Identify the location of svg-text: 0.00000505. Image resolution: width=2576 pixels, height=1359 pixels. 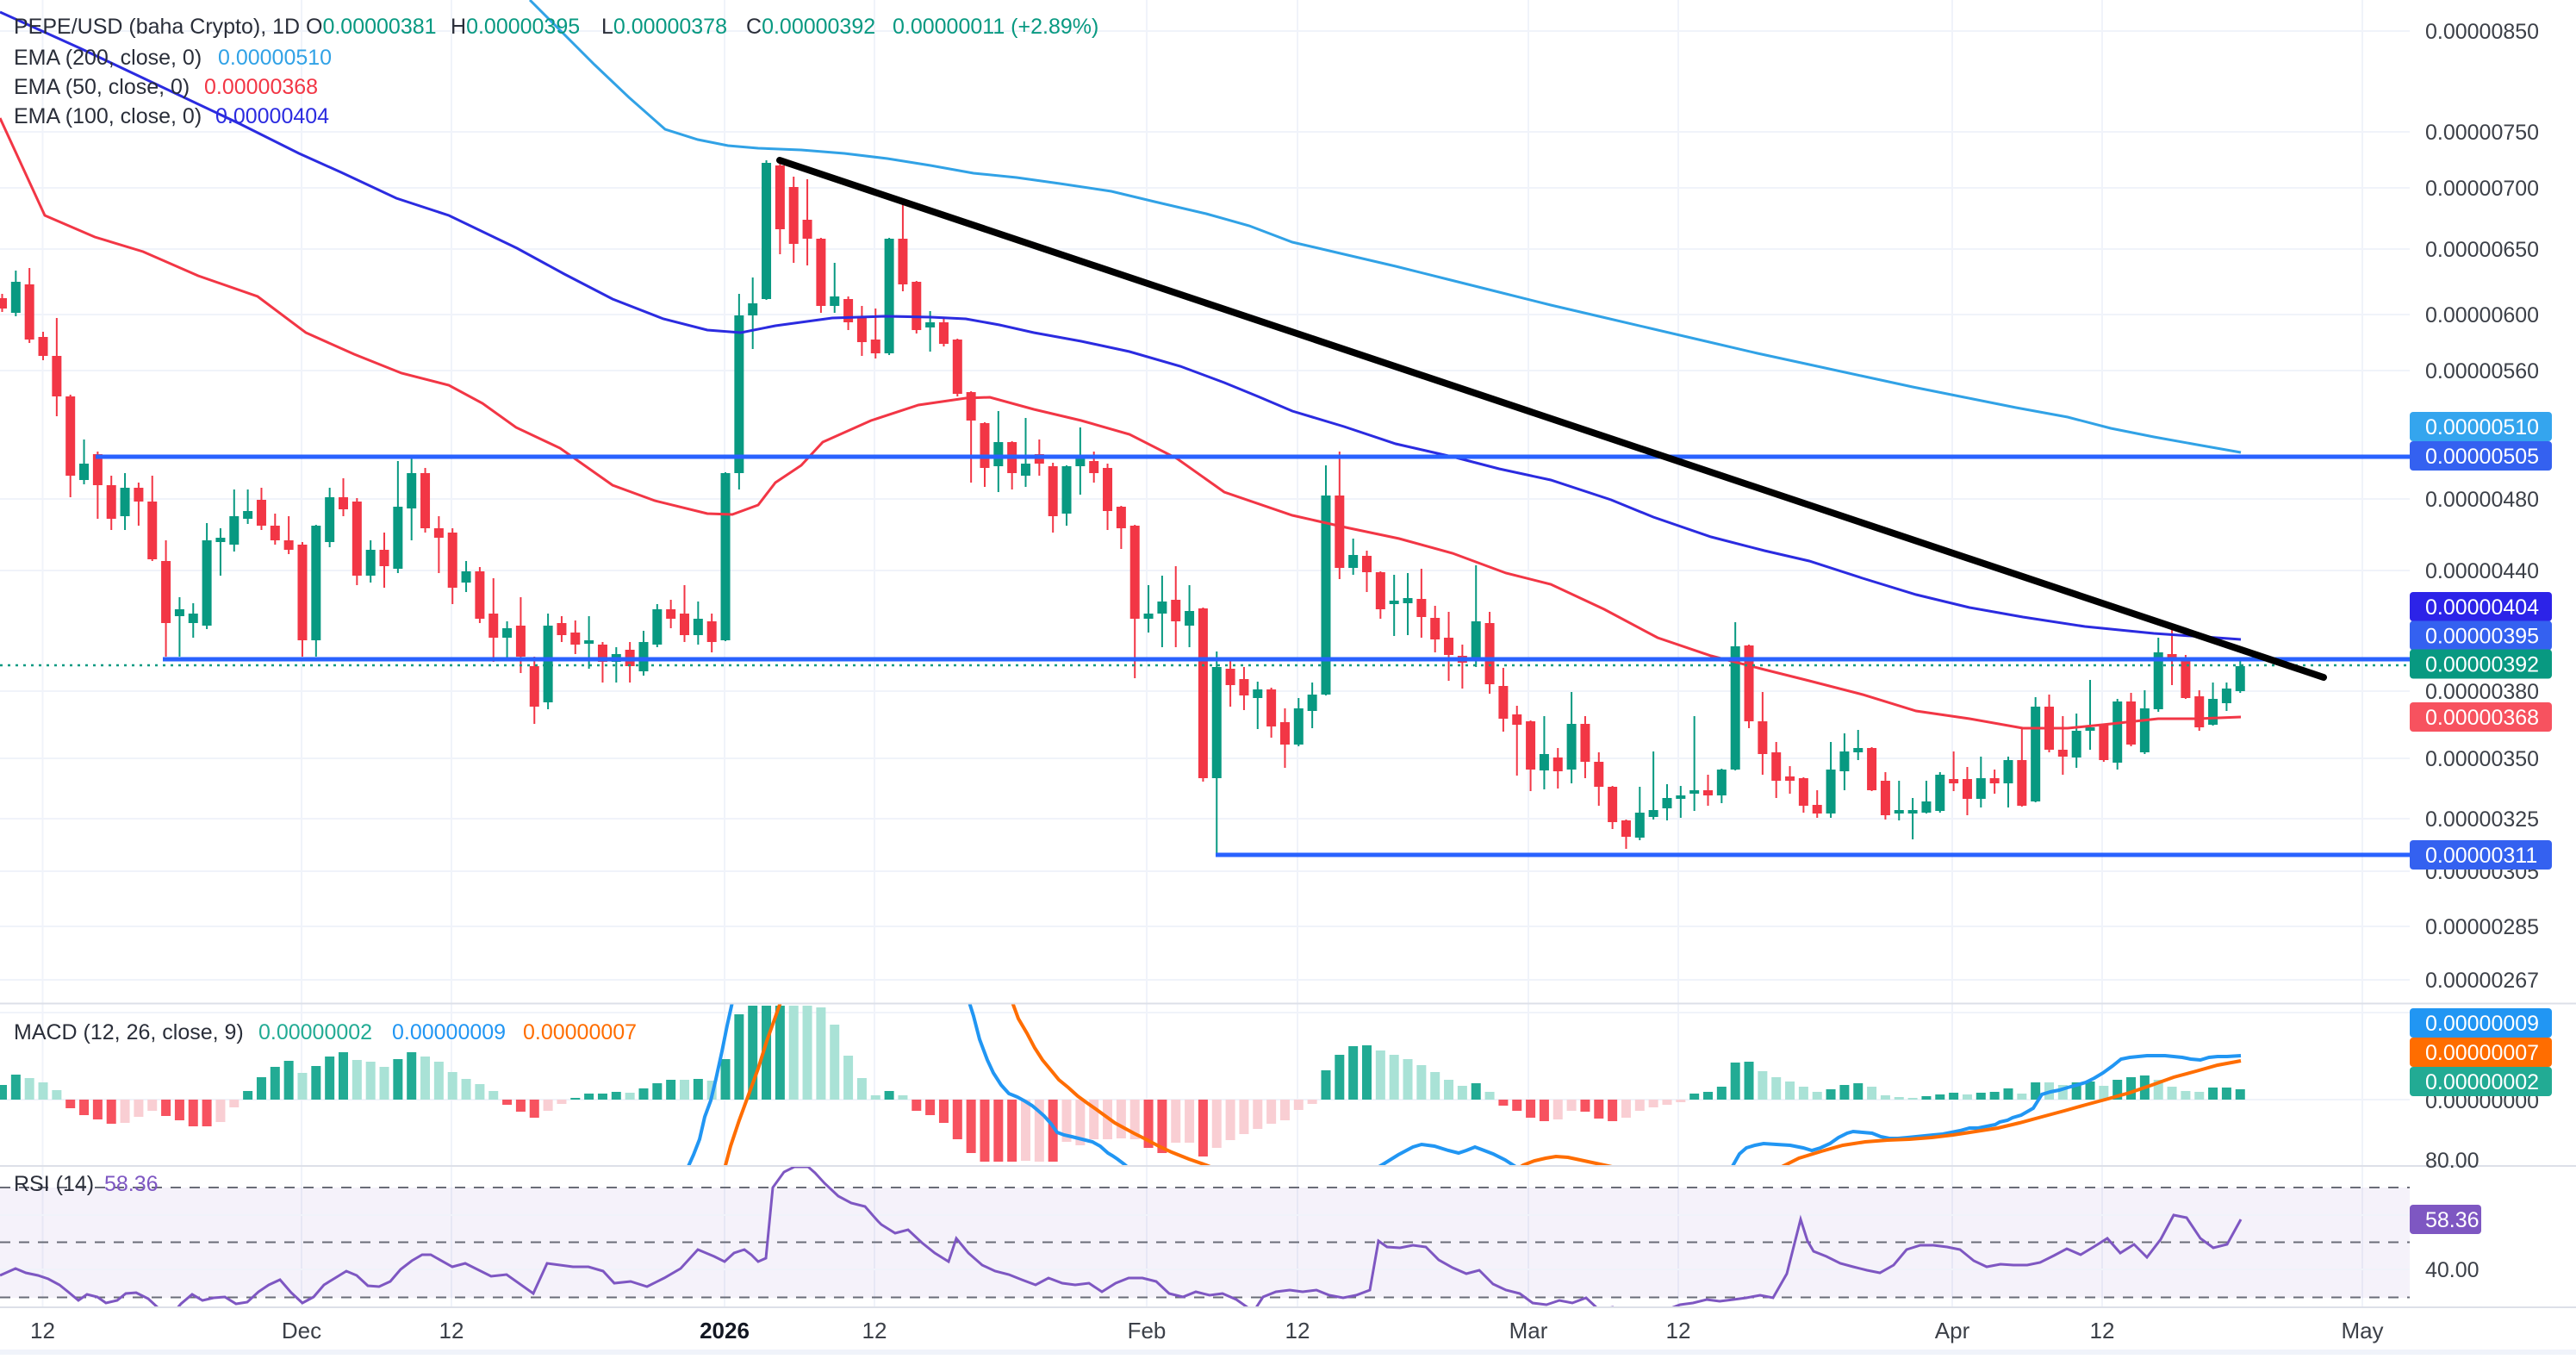
(2482, 457).